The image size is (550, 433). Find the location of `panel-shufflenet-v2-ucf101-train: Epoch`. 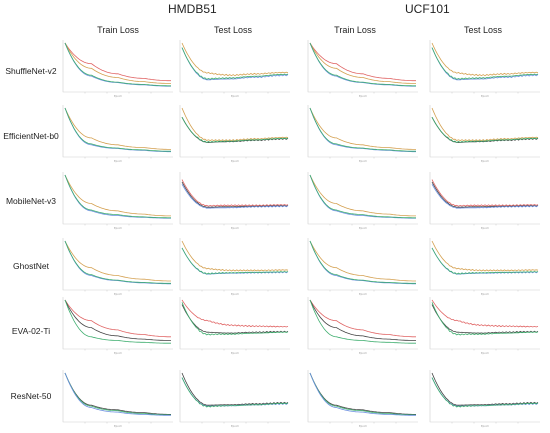

panel-shufflenet-v2-ucf101-train: Epoch is located at coordinates (362, 69).